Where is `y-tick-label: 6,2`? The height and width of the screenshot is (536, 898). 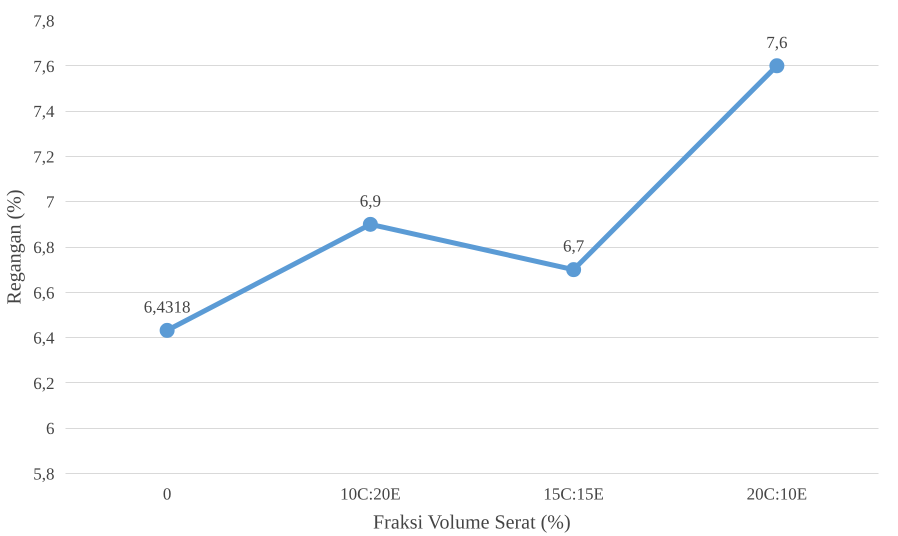 y-tick-label: 6,2 is located at coordinates (43, 383).